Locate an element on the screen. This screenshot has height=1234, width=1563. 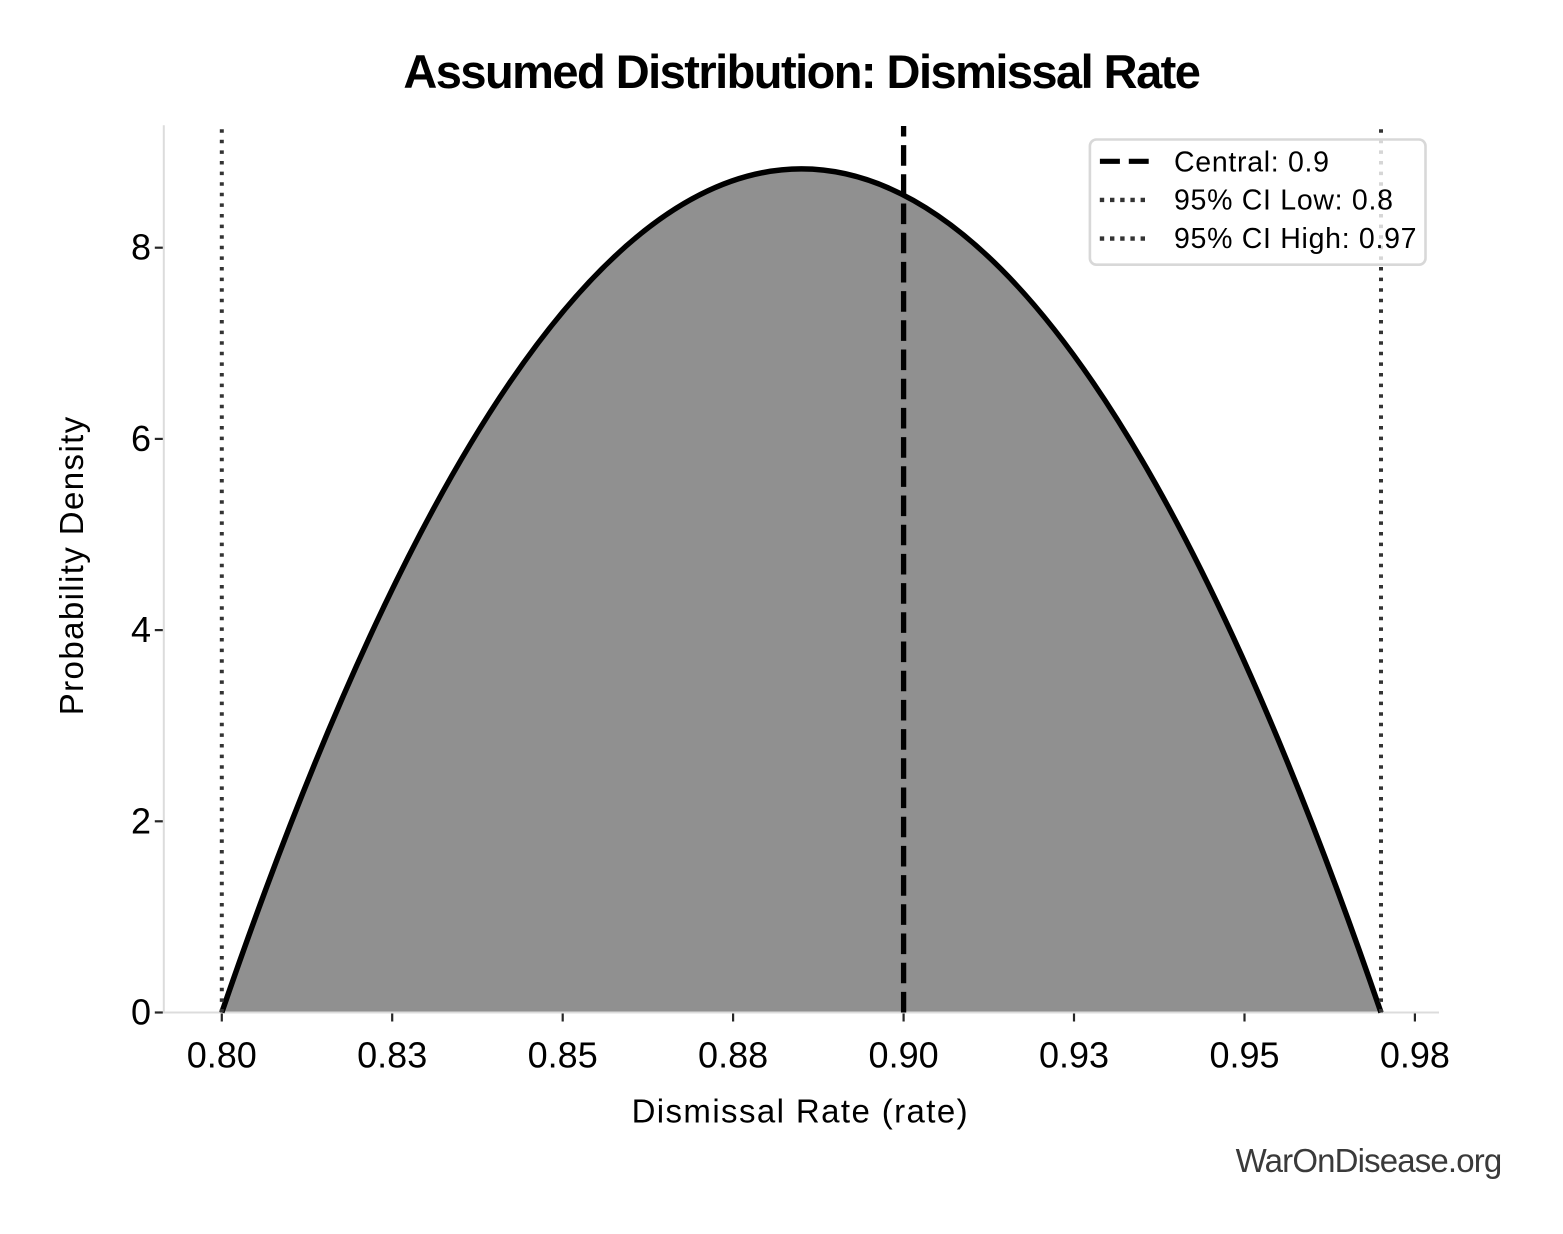
svg-text: 0.93 is located at coordinates (1074, 1055).